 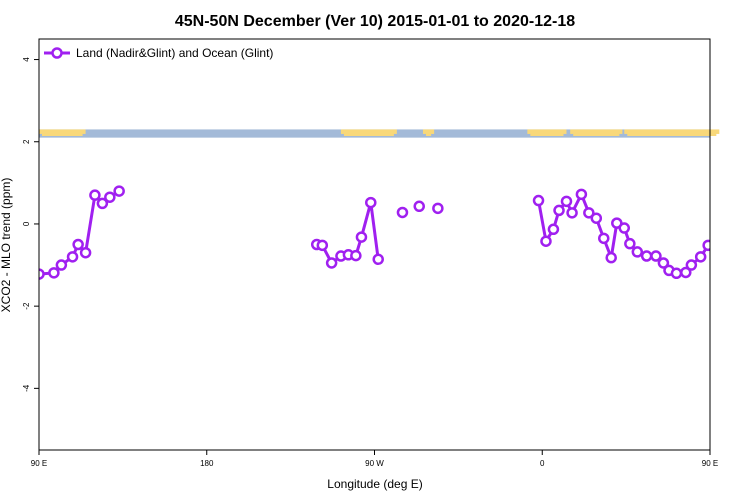 I want to click on legend: Land (Nadir&Glint) and Ocean (Glint), so click(x=158, y=53).